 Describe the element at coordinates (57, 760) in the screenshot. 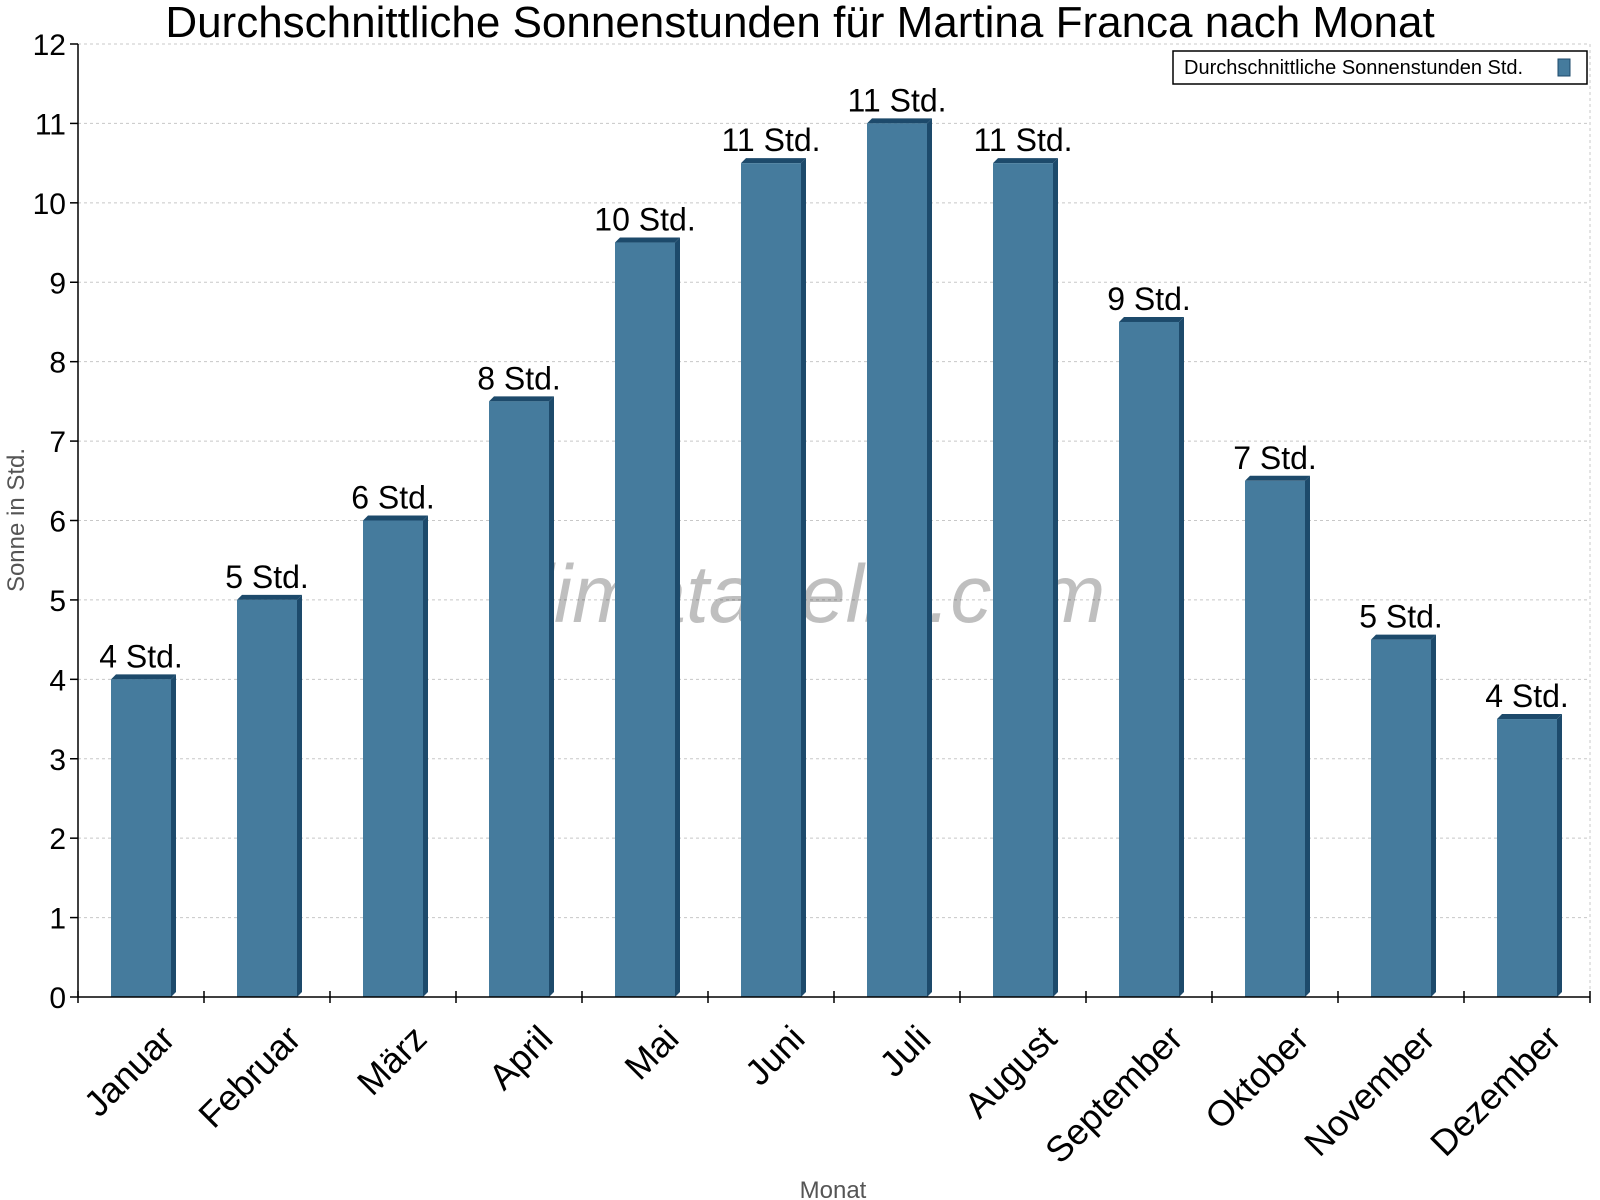

I see `y-tick-label-3: 3` at that location.